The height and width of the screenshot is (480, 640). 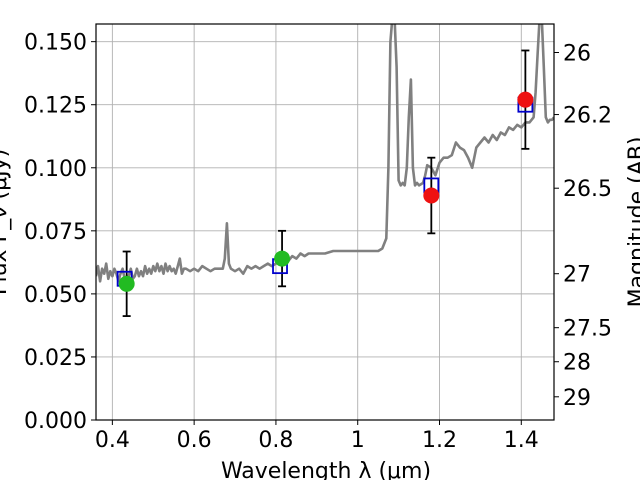 What do you see at coordinates (55, 43) in the screenshot?
I see `y-tick-label: 0.150` at bounding box center [55, 43].